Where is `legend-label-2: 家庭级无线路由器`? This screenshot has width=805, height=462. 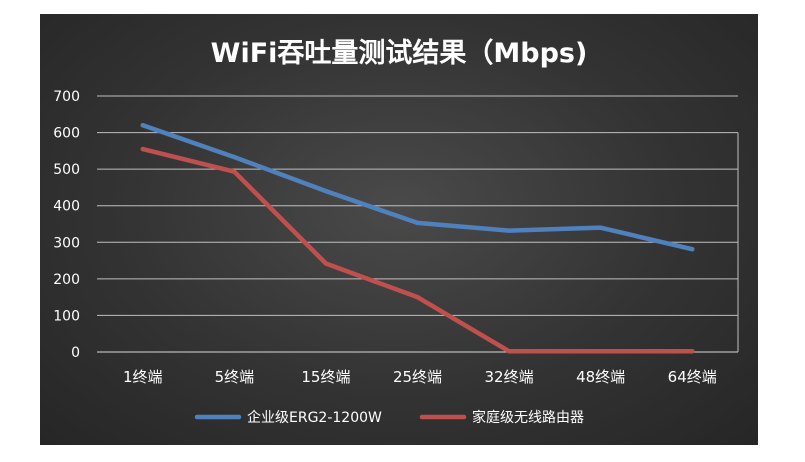 legend-label-2: 家庭级无线路由器 is located at coordinates (528, 417).